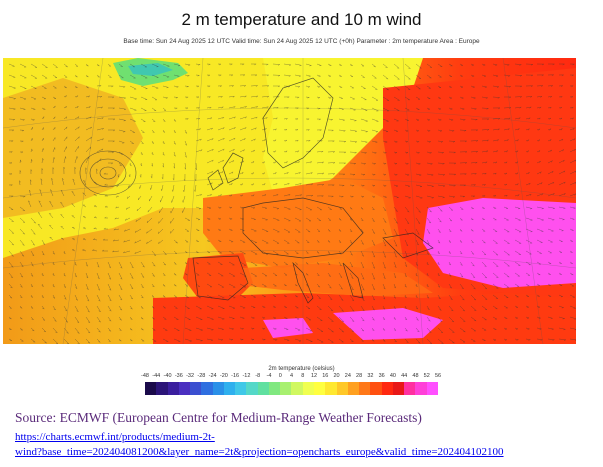 The width and height of the screenshot is (603, 467). Describe the element at coordinates (359, 376) in the screenshot. I see `legend-tick-label: 28` at that location.